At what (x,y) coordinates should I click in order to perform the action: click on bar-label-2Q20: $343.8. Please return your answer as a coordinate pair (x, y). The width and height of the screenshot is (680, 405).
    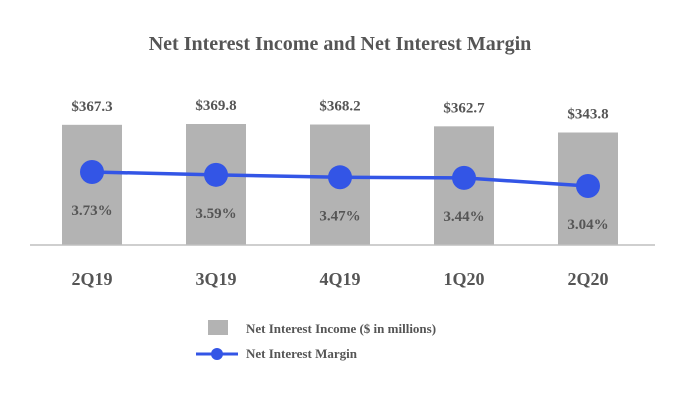
    Looking at the image, I should click on (587, 115).